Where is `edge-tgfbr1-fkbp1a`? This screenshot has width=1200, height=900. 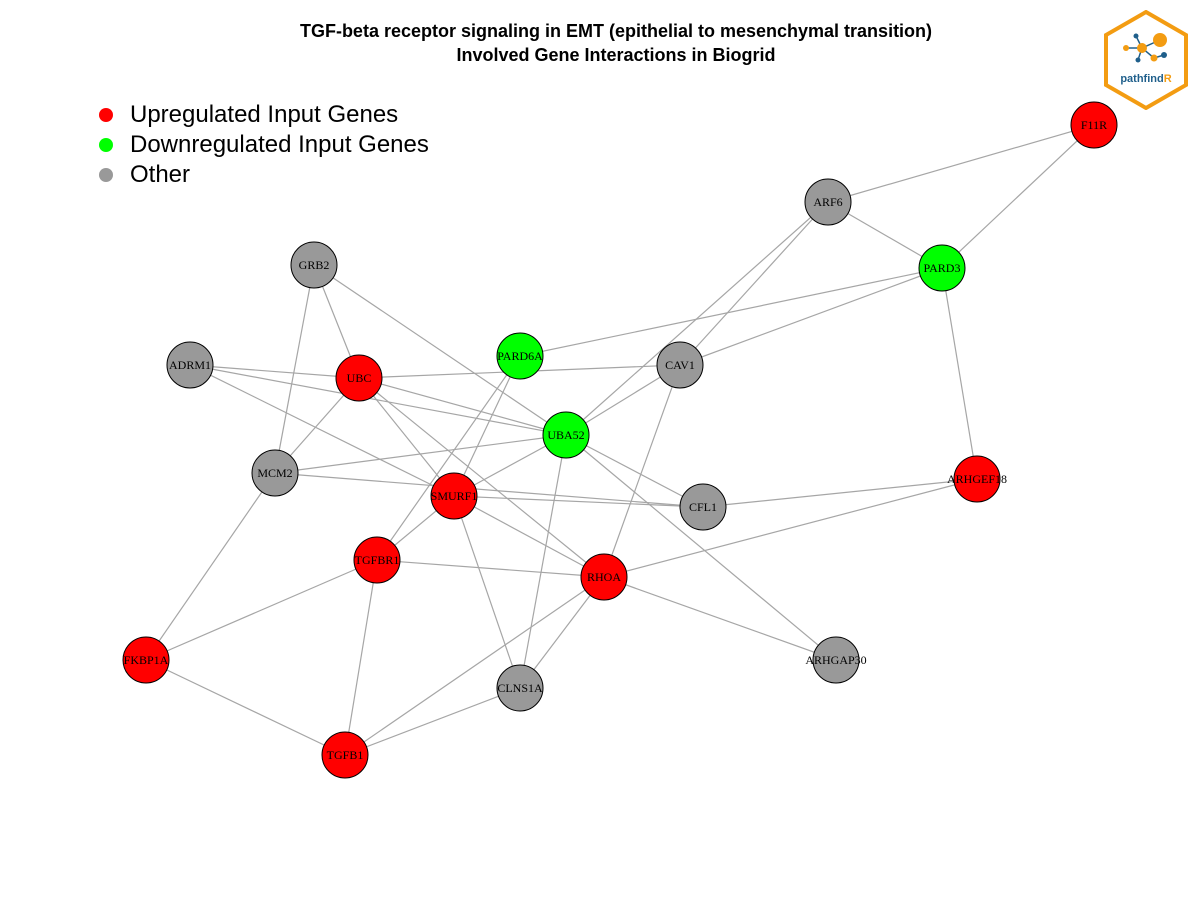 edge-tgfbr1-fkbp1a is located at coordinates (261, 610).